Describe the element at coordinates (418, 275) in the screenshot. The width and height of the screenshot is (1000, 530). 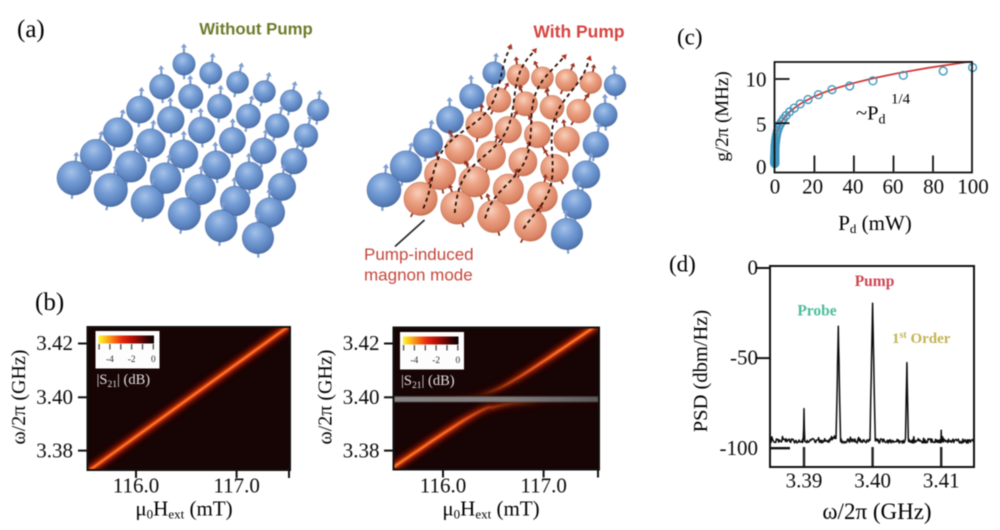
I see `svg-text: magnon mode` at that location.